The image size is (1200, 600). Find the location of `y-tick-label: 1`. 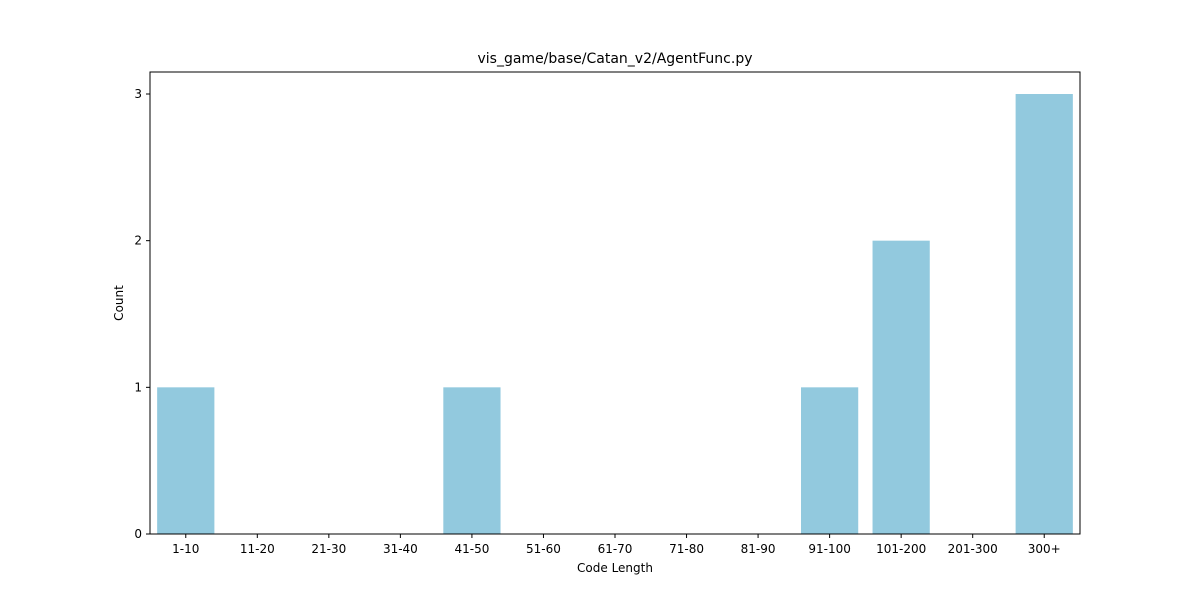

y-tick-label: 1 is located at coordinates (138, 387).